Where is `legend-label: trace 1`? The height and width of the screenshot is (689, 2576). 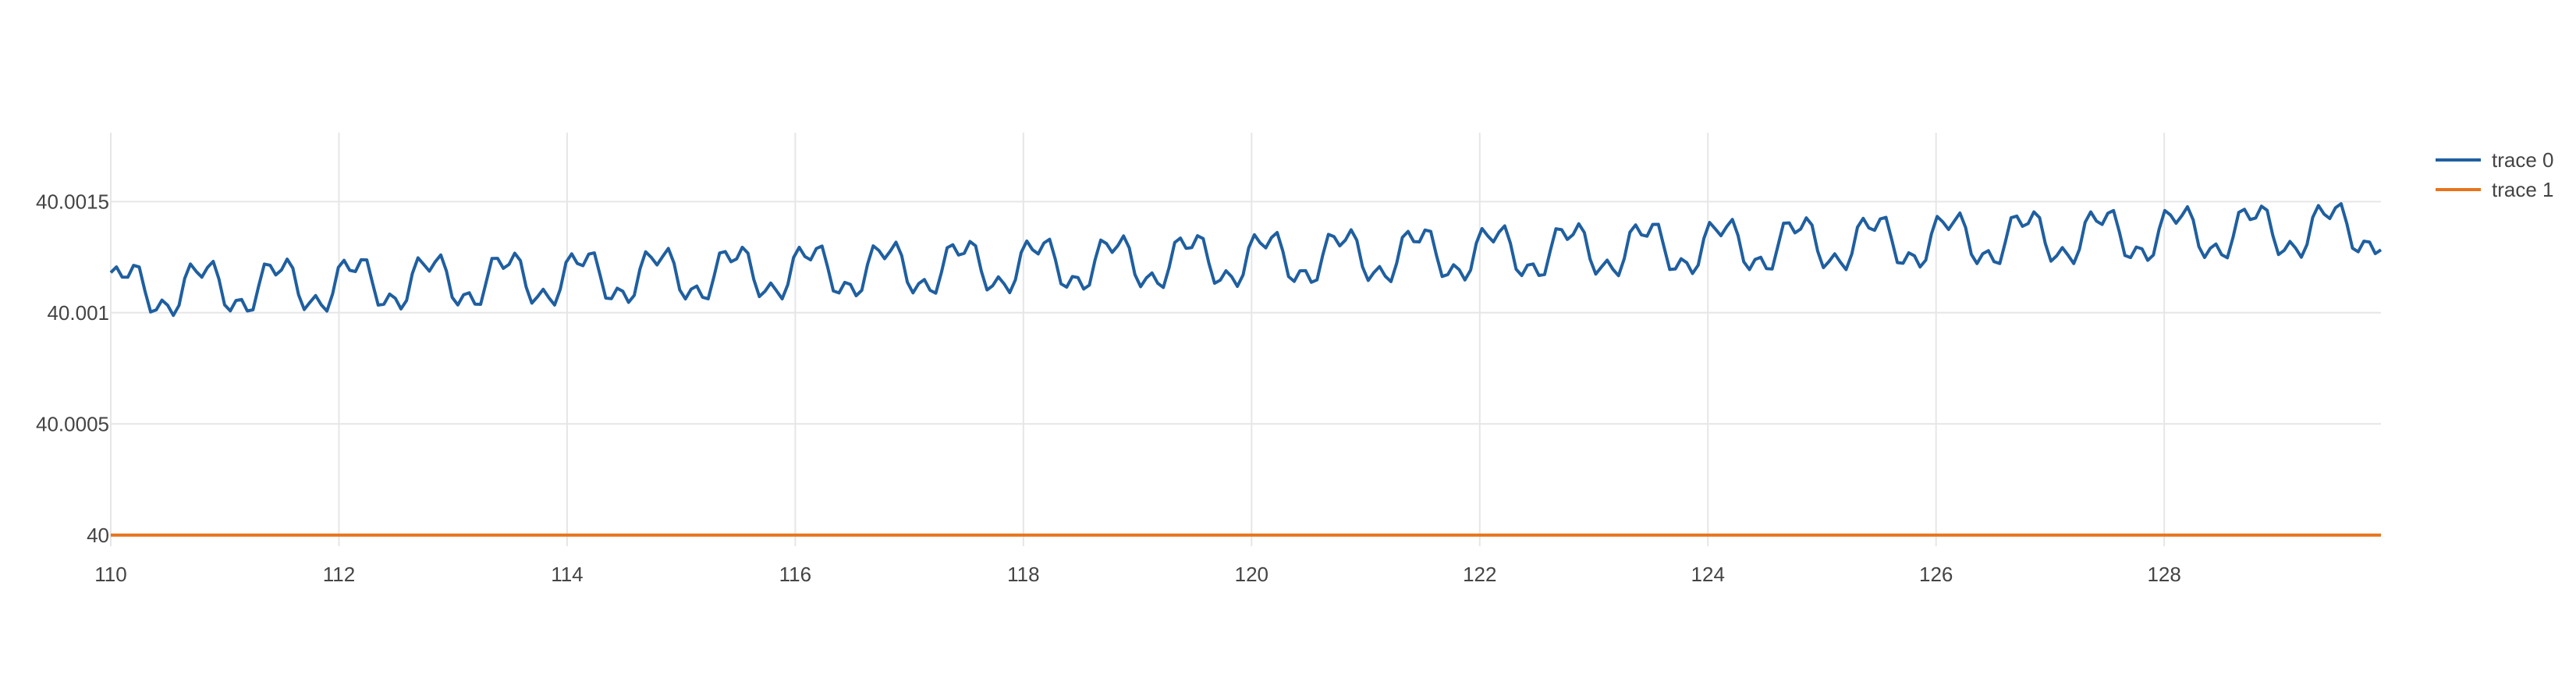
legend-label: trace 1 is located at coordinates (2523, 189).